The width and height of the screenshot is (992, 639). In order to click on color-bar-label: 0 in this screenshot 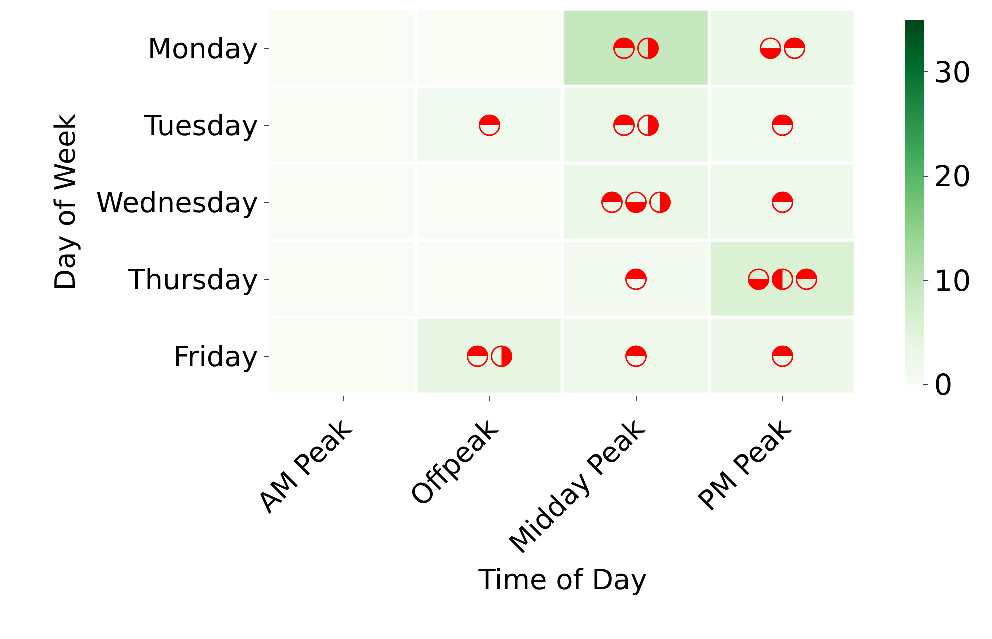, I will do `click(943, 385)`.